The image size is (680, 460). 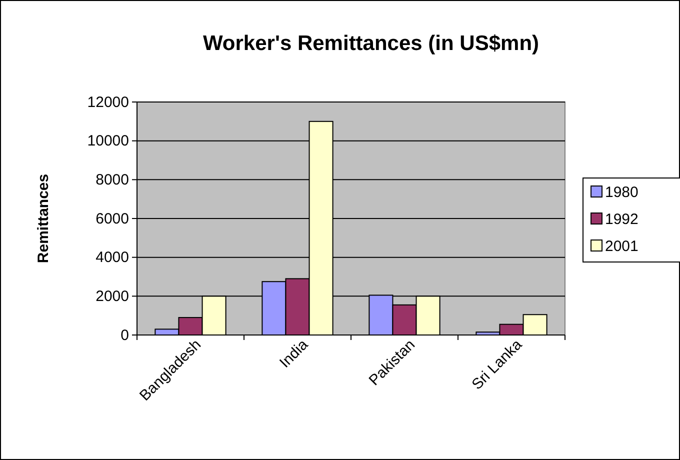 What do you see at coordinates (112, 179) in the screenshot?
I see `y-tick-label: 8000` at bounding box center [112, 179].